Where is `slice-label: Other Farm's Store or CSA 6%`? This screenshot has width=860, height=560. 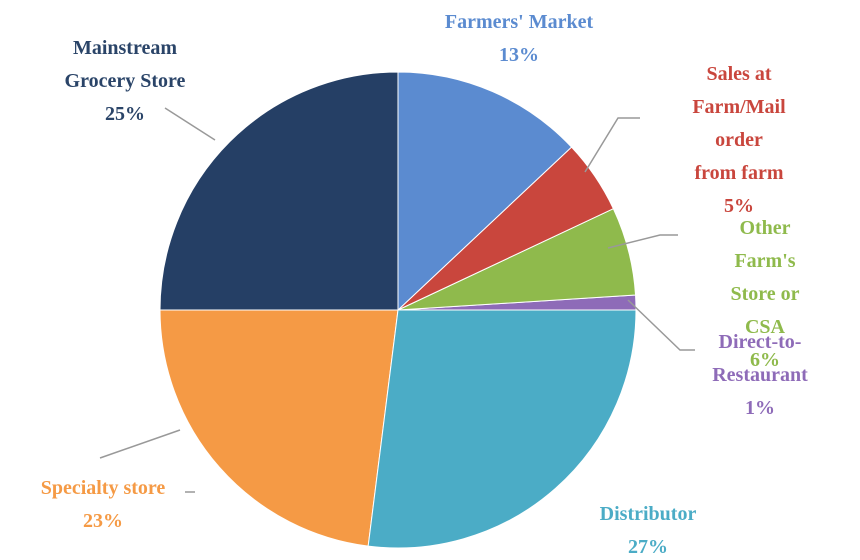 slice-label: Other Farm's Store or CSA 6% is located at coordinates (765, 294).